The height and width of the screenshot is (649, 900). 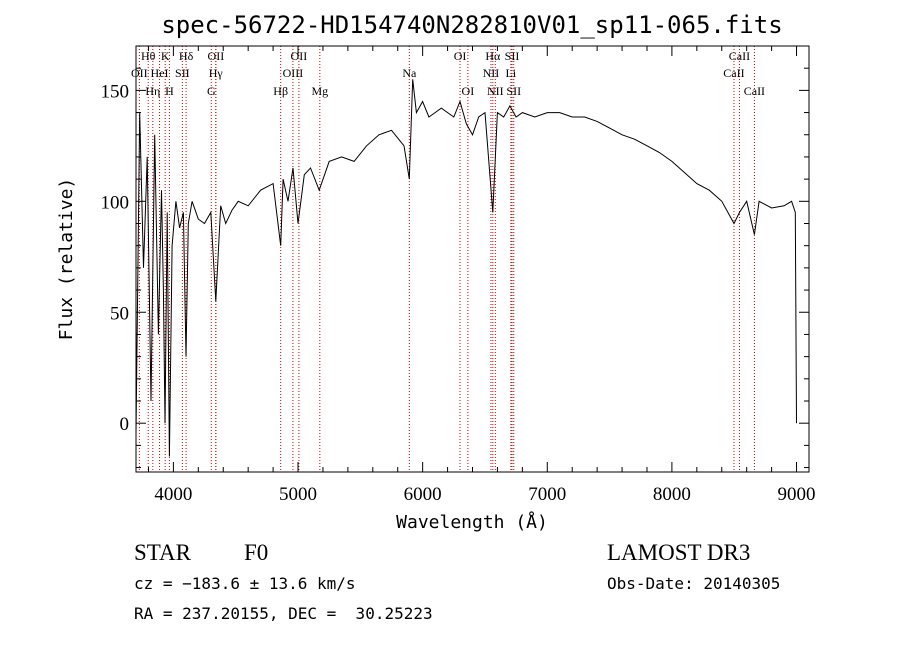 What do you see at coordinates (409, 73) in the screenshot?
I see `line-label: Na` at bounding box center [409, 73].